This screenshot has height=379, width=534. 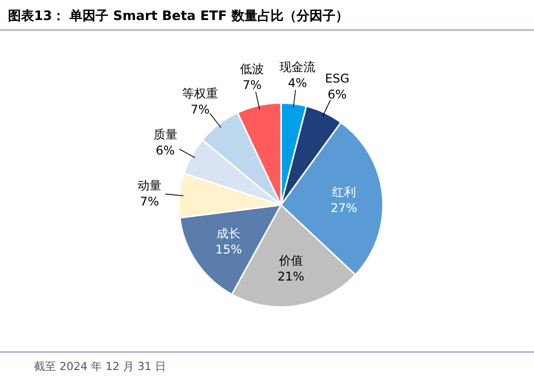 What do you see at coordinates (230, 195) in the screenshot?
I see `pie-slice` at bounding box center [230, 195].